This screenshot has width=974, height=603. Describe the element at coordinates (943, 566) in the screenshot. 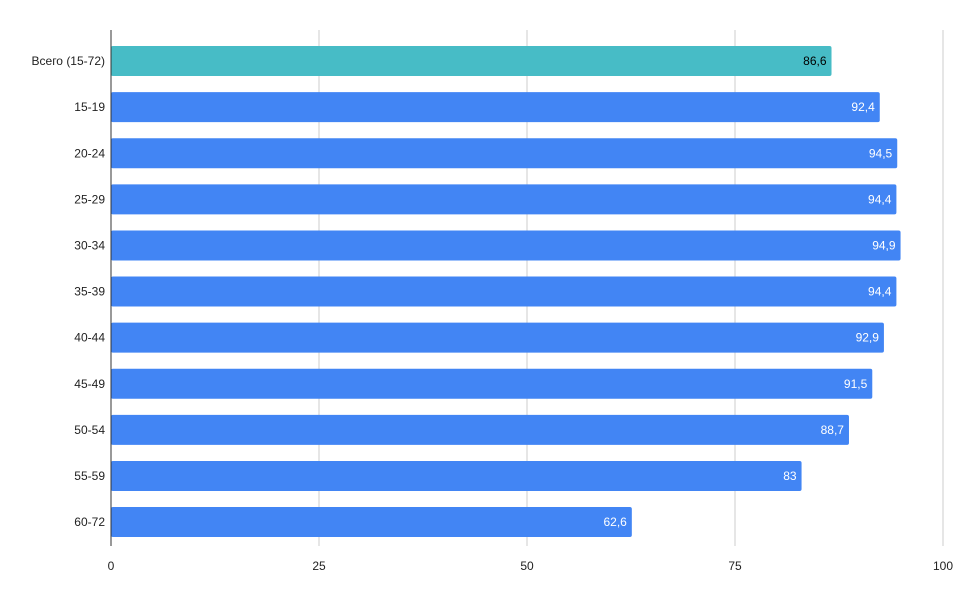

I see `x-tick-label: 100` at that location.